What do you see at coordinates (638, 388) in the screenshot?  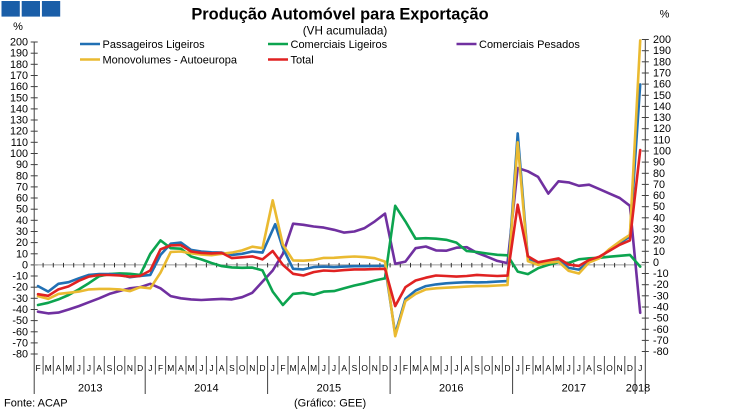 I see `svg-text: 2018` at bounding box center [638, 388].